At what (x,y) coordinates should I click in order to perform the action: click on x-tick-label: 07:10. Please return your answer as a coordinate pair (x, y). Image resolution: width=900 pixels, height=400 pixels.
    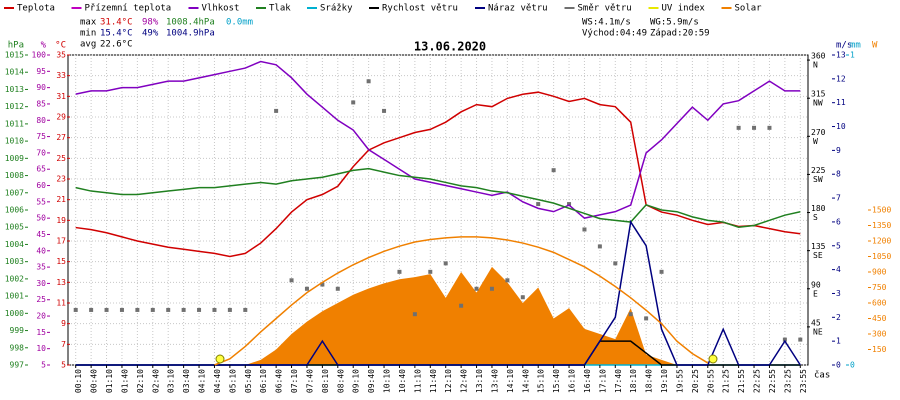
    Looking at the image, I should click on (294, 381).